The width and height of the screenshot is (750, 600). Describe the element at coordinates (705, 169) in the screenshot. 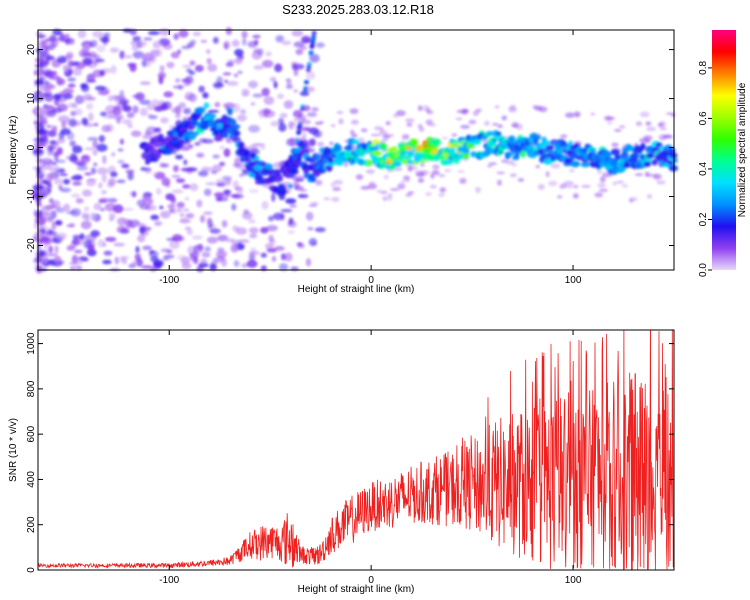

I see `colorbar-ticks: 0.0 0.2 0.4 0.6 0.8` at that location.